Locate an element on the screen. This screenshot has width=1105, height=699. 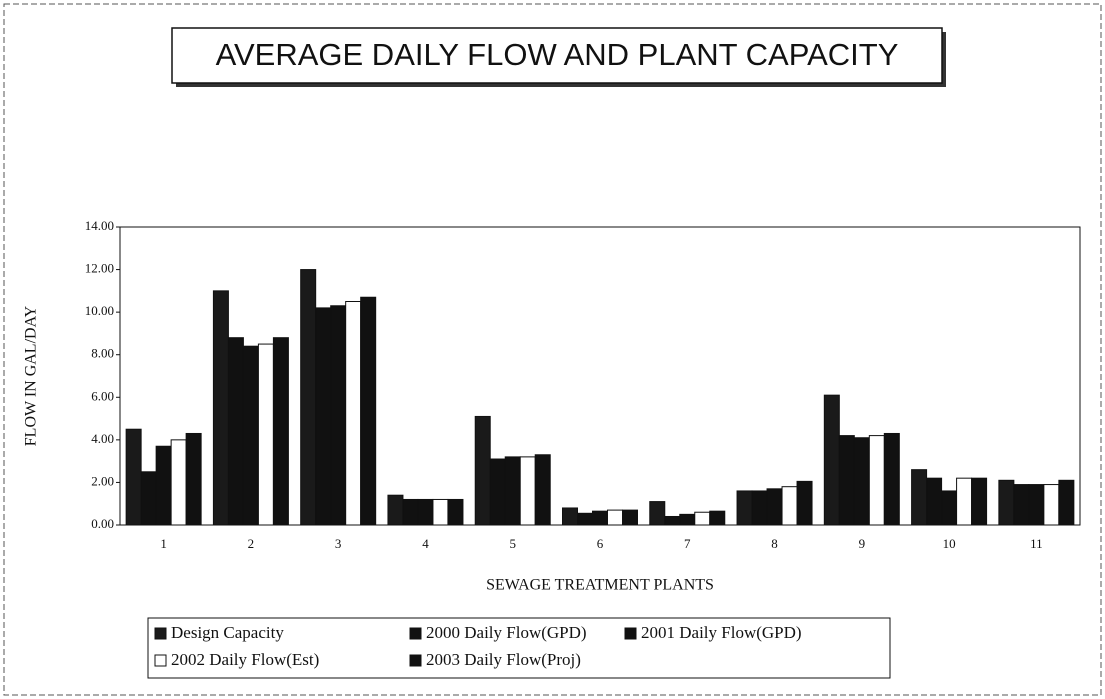
x-tick-label: 9 is located at coordinates (862, 543).